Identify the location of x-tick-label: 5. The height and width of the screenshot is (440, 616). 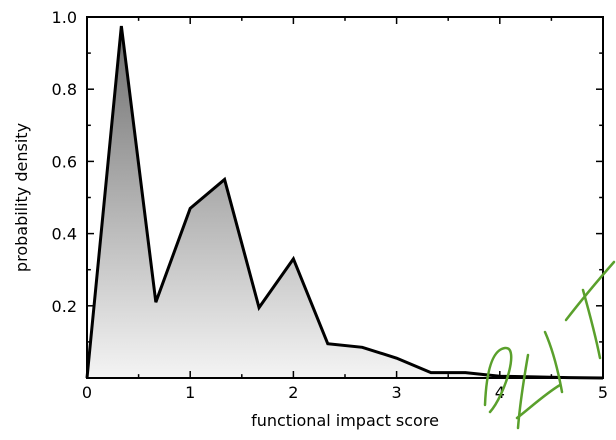
(603, 392).